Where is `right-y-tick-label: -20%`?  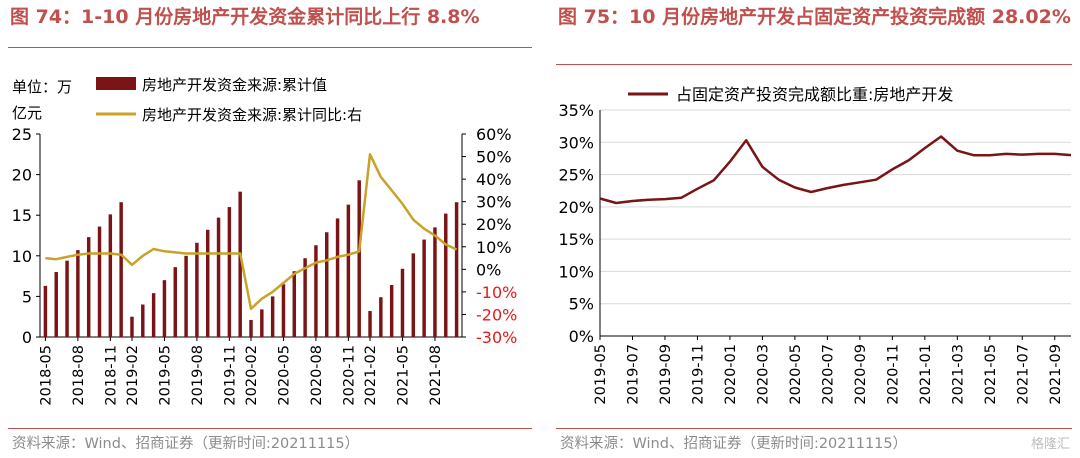
right-y-tick-label: -20% is located at coordinates (496, 314).